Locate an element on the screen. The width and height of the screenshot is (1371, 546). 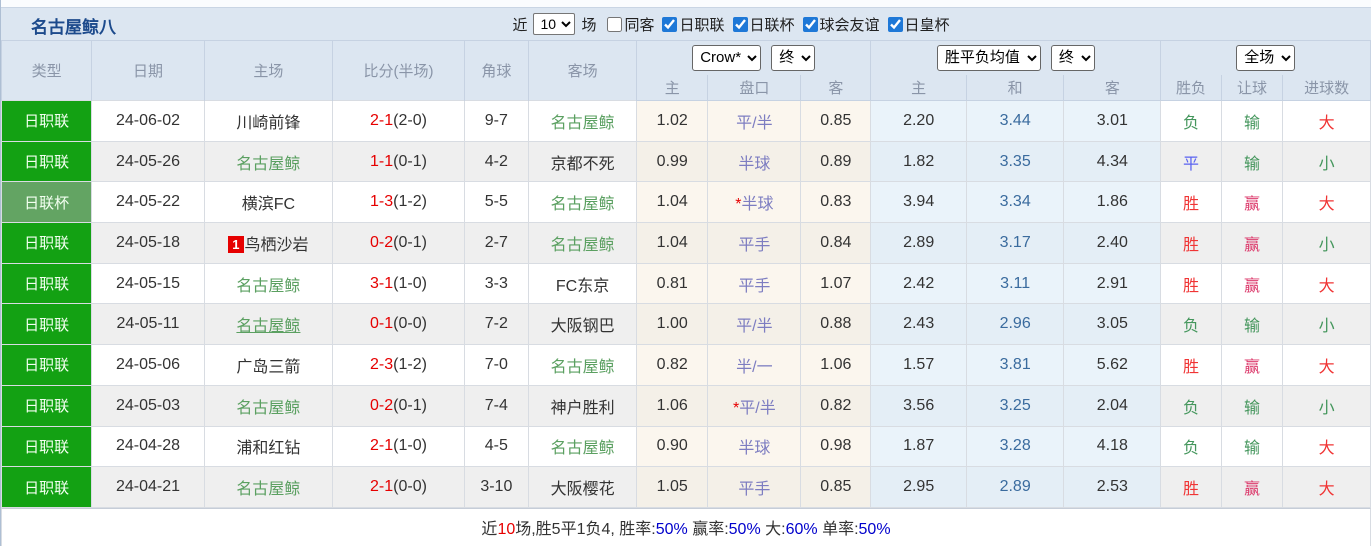
avg-home-cell: 3.94 is located at coordinates (919, 202).